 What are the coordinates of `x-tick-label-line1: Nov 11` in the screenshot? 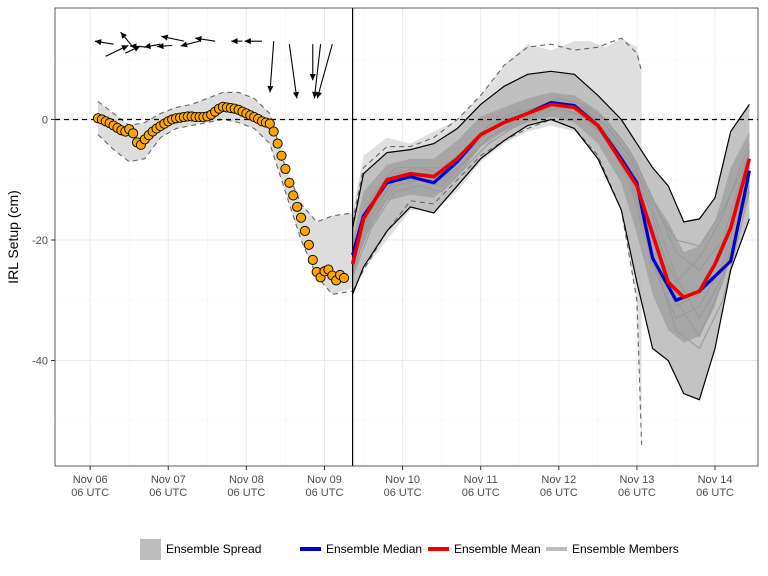 It's located at (481, 480).